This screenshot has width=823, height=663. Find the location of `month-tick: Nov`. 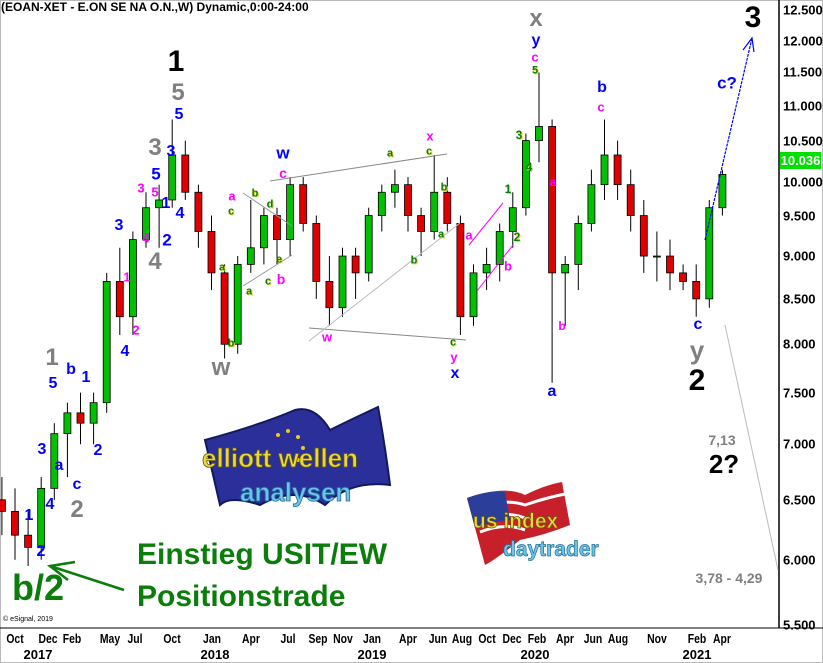

month-tick: Nov is located at coordinates (657, 638).